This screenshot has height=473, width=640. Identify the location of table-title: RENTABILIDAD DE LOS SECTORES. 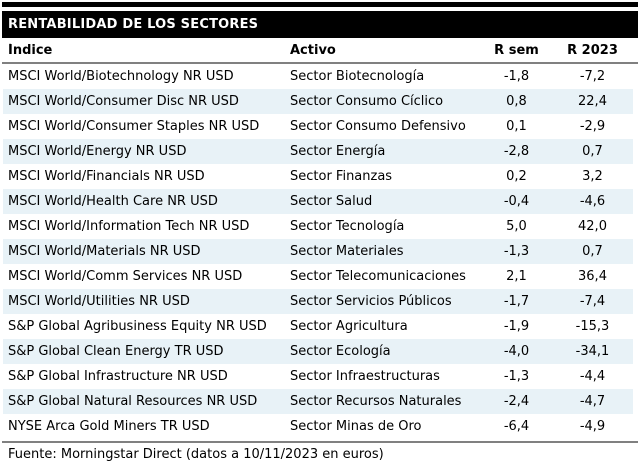
(320, 24).